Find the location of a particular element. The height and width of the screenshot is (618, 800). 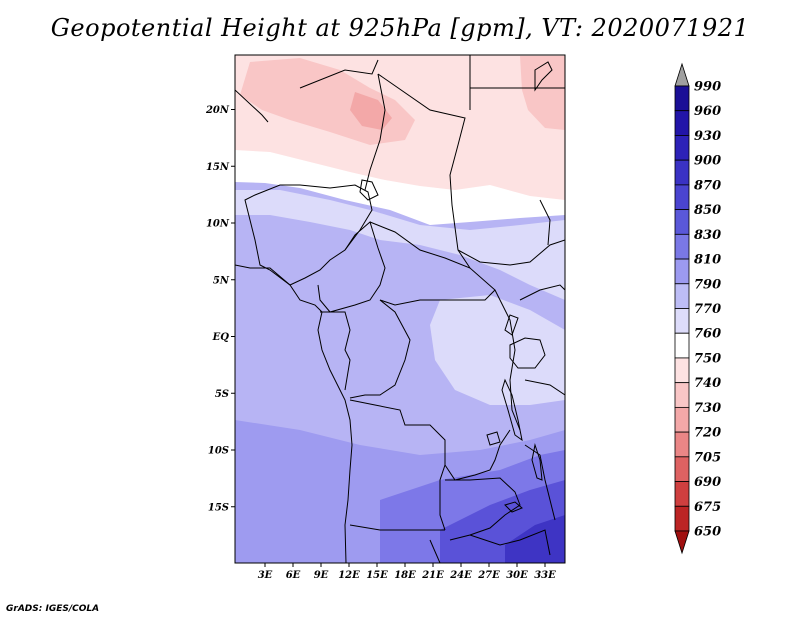

field-770-lavender-east is located at coordinates (497, 350).